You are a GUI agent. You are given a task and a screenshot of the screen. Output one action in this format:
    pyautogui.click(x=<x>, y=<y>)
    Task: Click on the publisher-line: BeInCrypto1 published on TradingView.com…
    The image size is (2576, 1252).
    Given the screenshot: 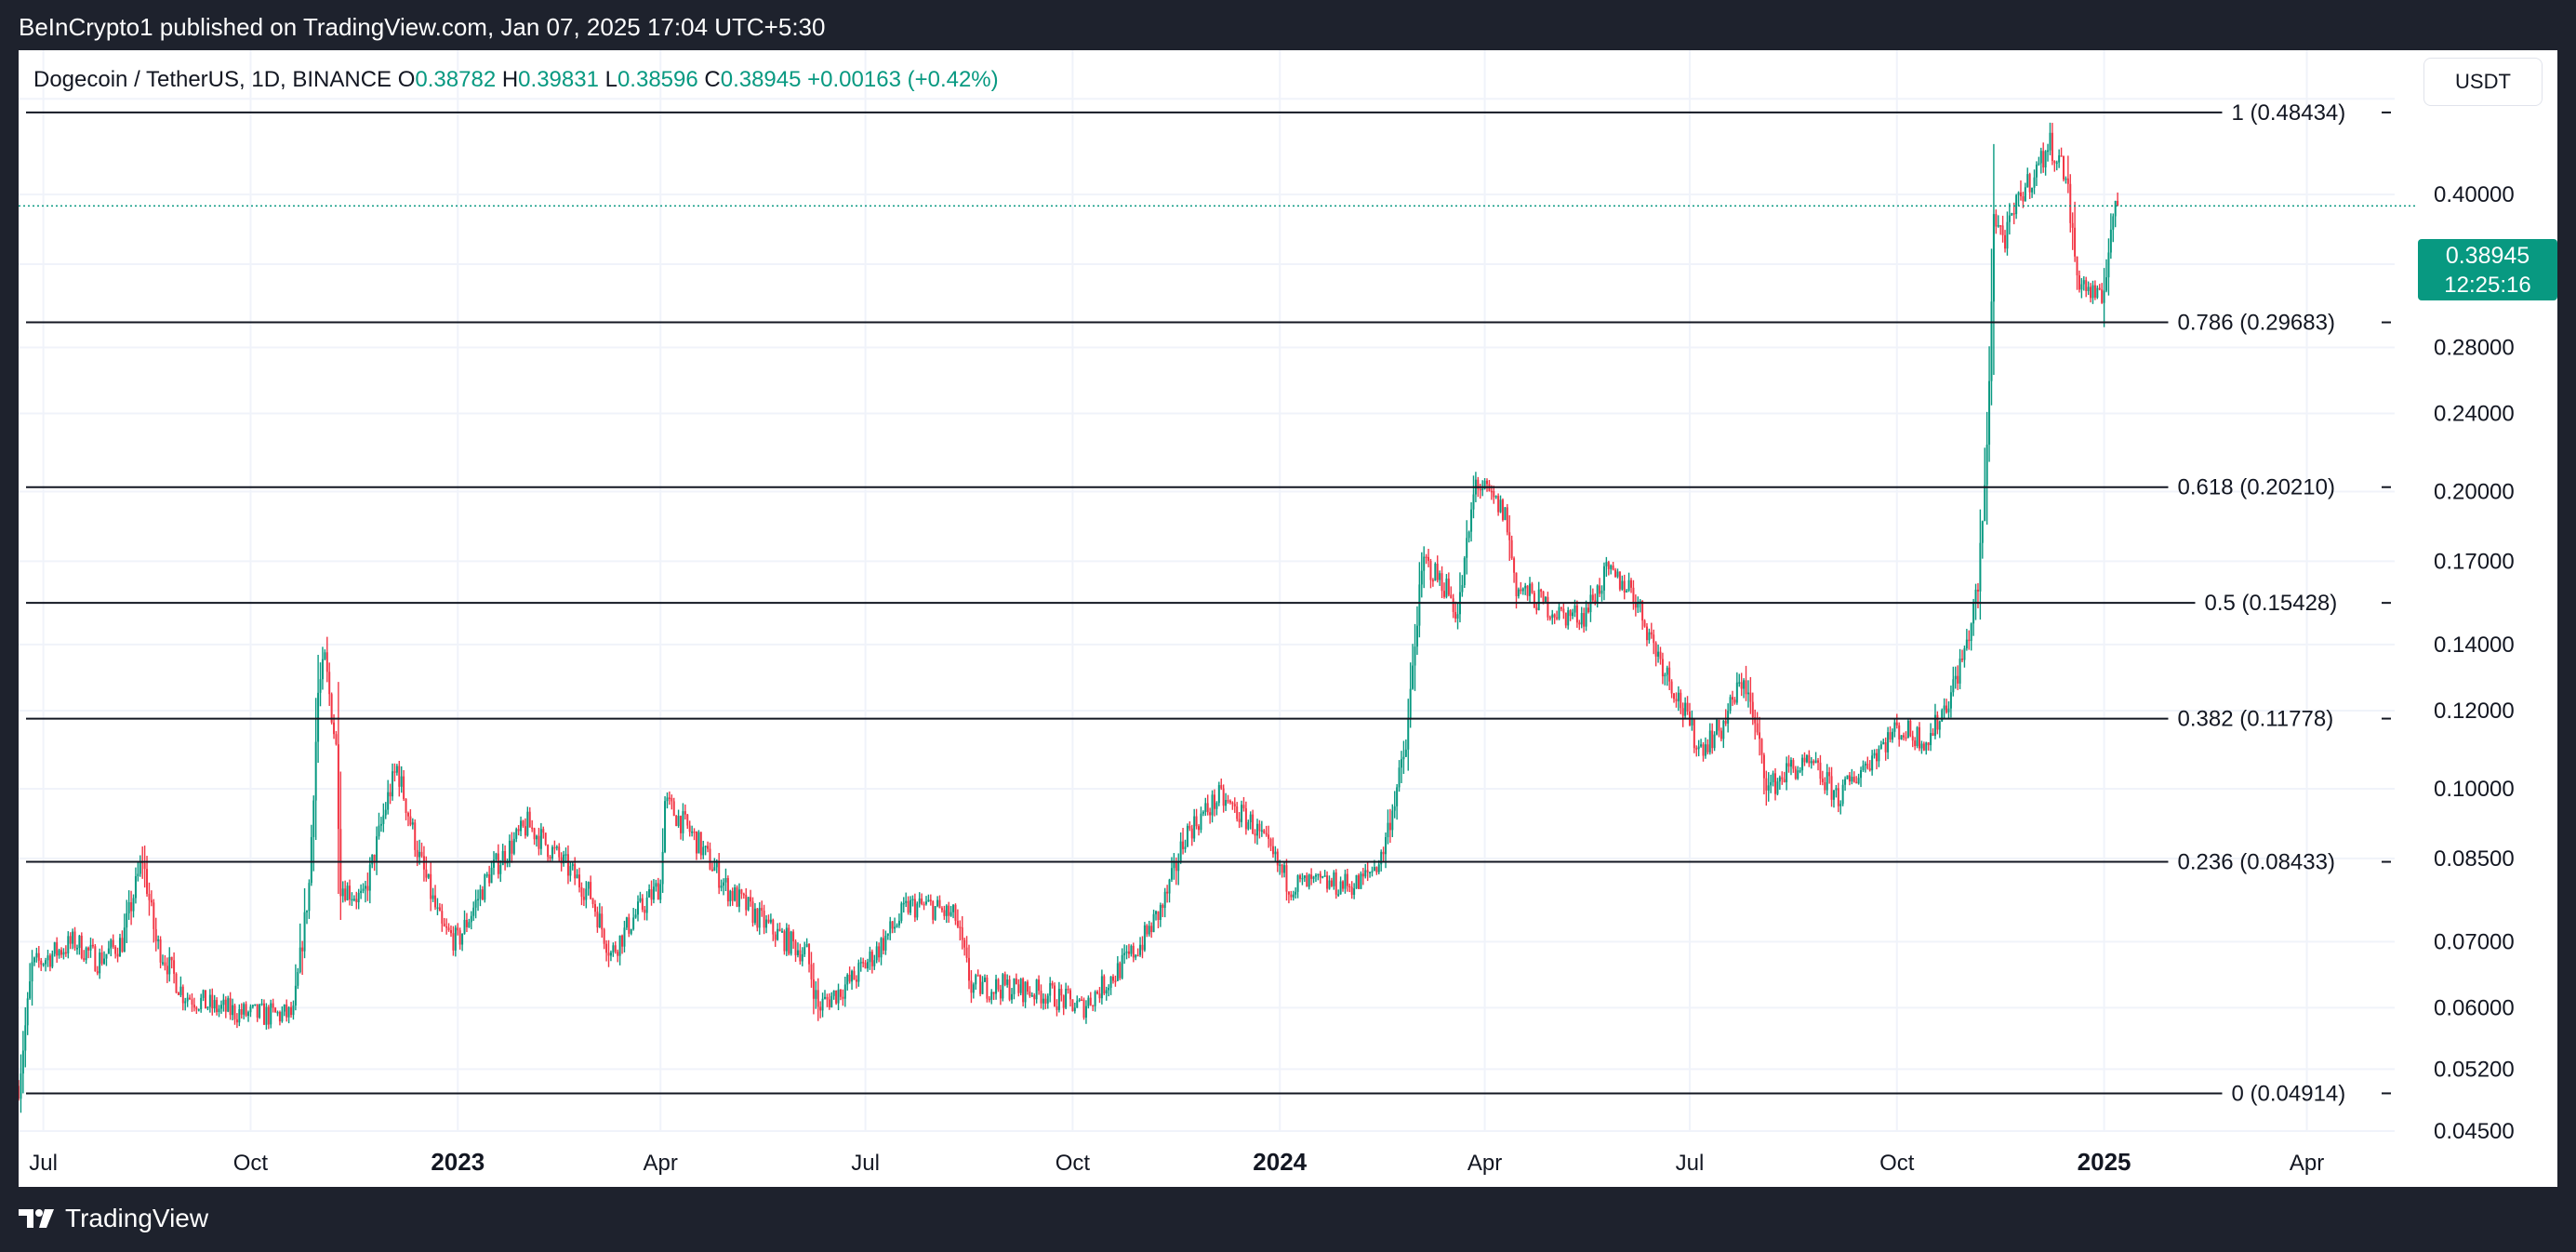 What is the action you would take?
    pyautogui.click(x=422, y=27)
    